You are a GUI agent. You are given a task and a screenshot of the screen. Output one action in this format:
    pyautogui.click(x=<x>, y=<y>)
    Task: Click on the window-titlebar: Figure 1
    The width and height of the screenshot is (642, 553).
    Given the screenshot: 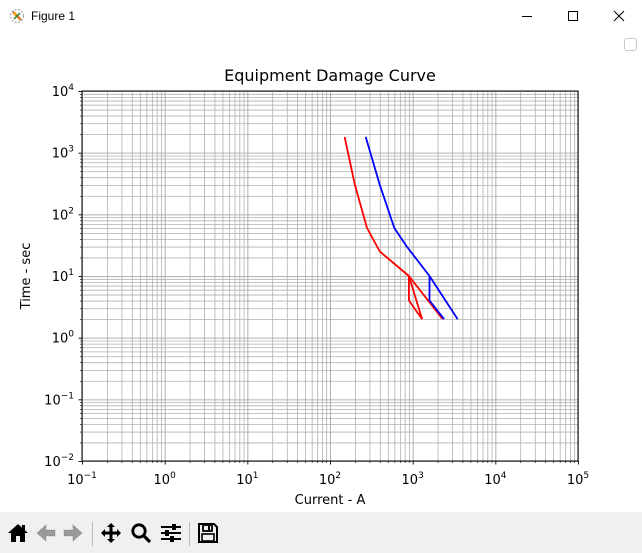 What is the action you would take?
    pyautogui.click(x=321, y=16)
    